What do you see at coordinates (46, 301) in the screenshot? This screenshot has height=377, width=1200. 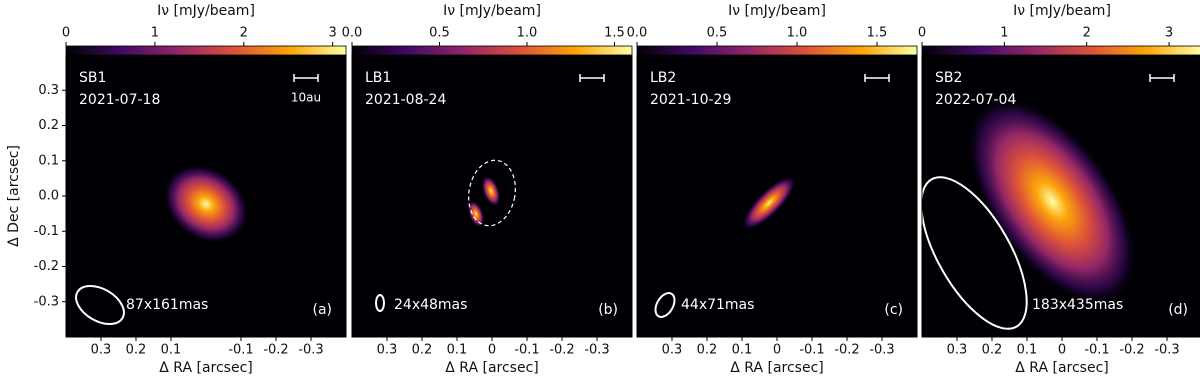 I see `y-tick-label: -0.3` at bounding box center [46, 301].